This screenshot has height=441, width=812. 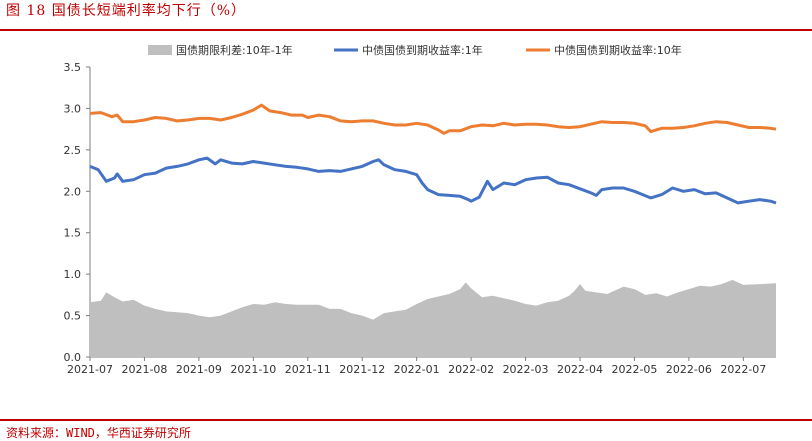 I want to click on x-tick-label: 2022-05, so click(x=634, y=369).